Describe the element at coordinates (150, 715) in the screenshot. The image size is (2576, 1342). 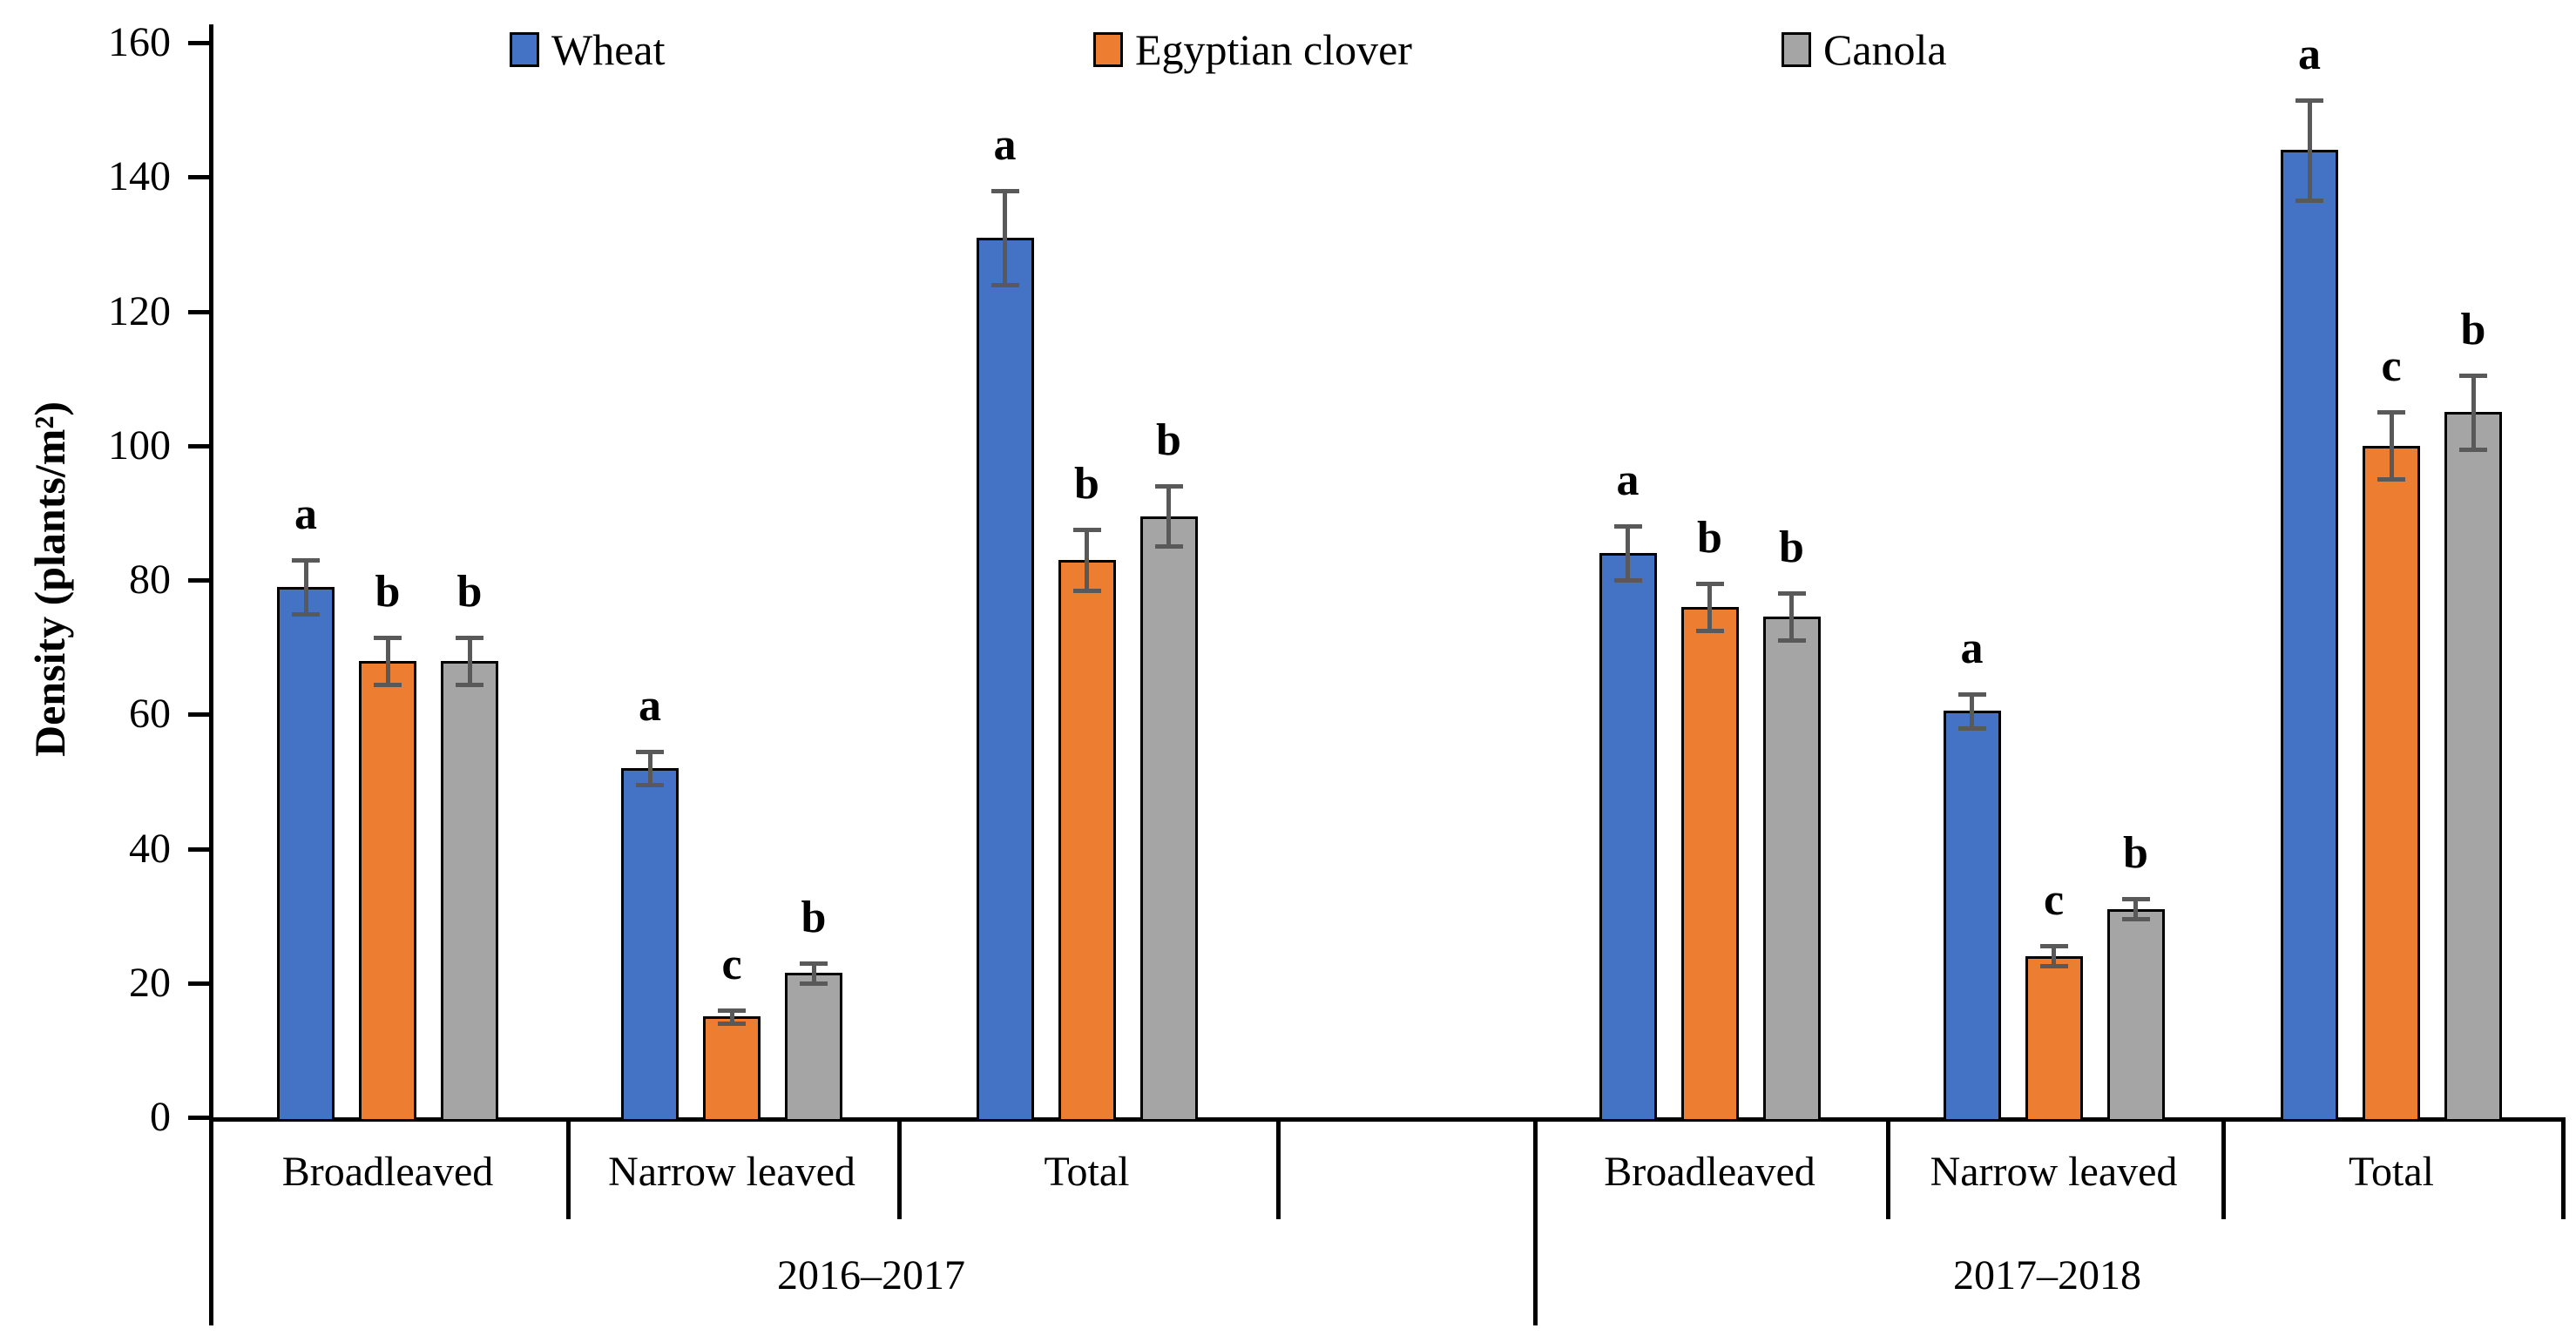
I see `y-tick-label: 60` at that location.